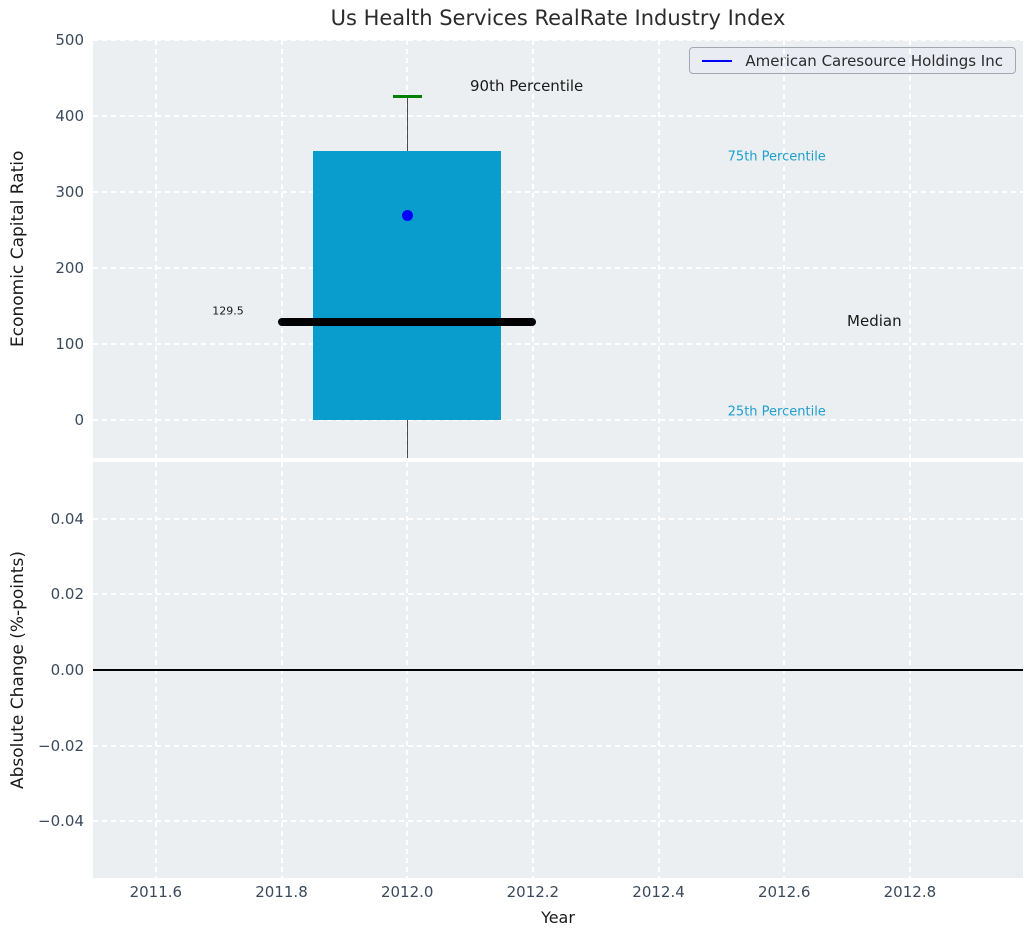 The image size is (1034, 942). What do you see at coordinates (156, 892) in the screenshot?
I see `x-tick-label: 2011.6` at bounding box center [156, 892].